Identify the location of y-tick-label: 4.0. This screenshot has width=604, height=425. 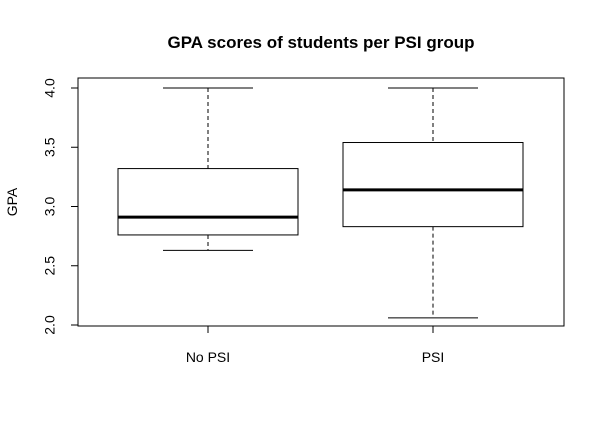
(50, 88).